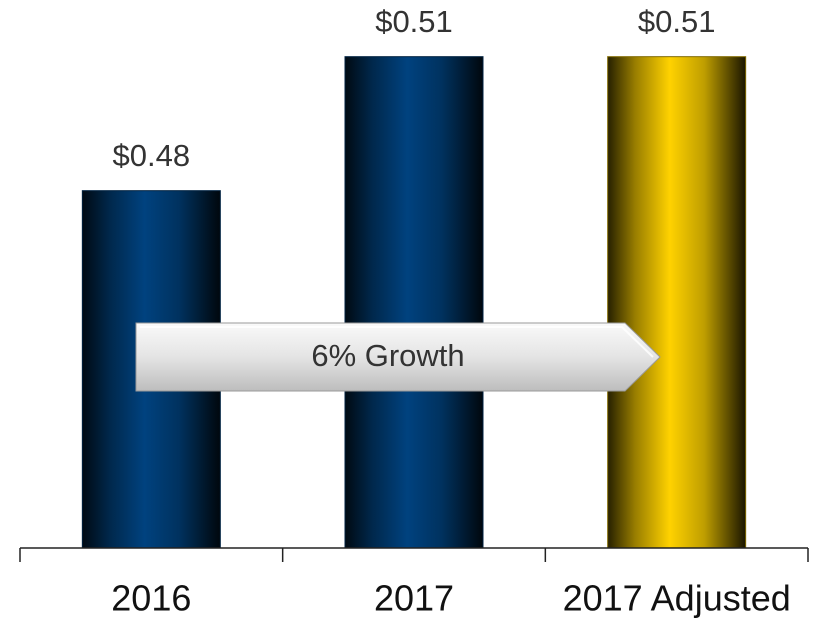 This screenshot has height=622, width=826. What do you see at coordinates (414, 598) in the screenshot?
I see `x-tick-label: 2017` at bounding box center [414, 598].